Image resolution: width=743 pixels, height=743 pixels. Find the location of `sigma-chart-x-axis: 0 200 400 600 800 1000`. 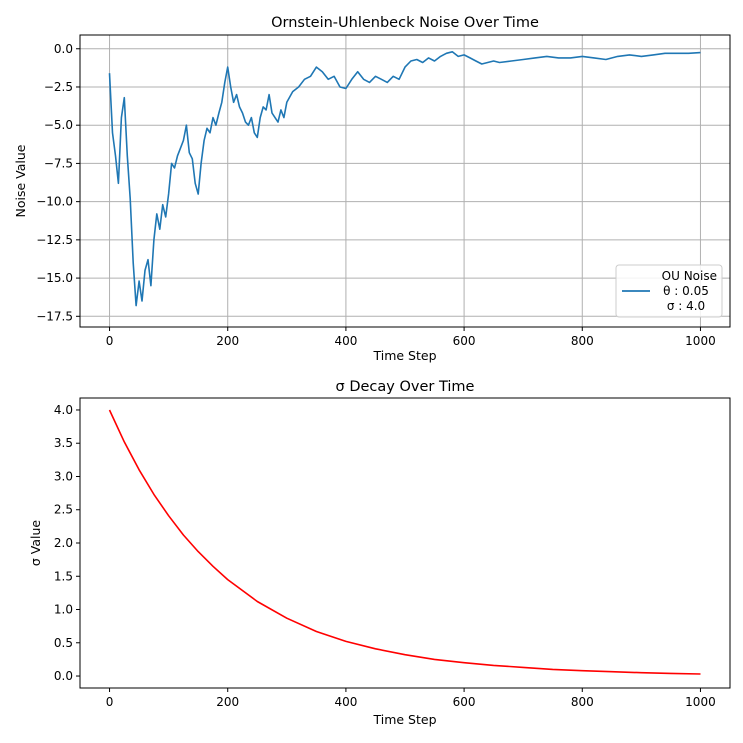

sigma-chart-x-axis: 0 200 400 600 800 1000 is located at coordinates (411, 698).